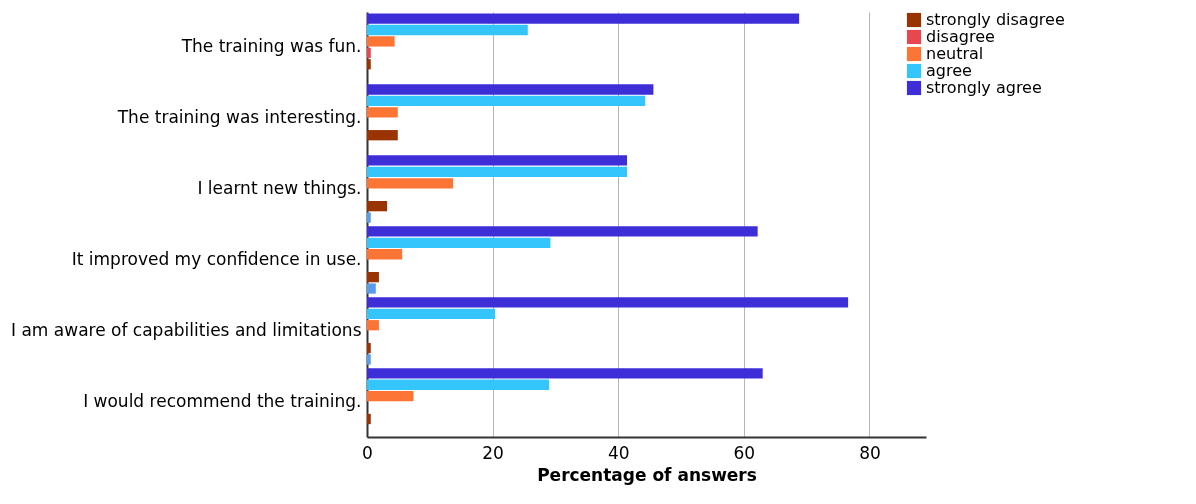 The image size is (1196, 504). What do you see at coordinates (493, 452) in the screenshot?
I see `x-tick-label: 20` at bounding box center [493, 452].